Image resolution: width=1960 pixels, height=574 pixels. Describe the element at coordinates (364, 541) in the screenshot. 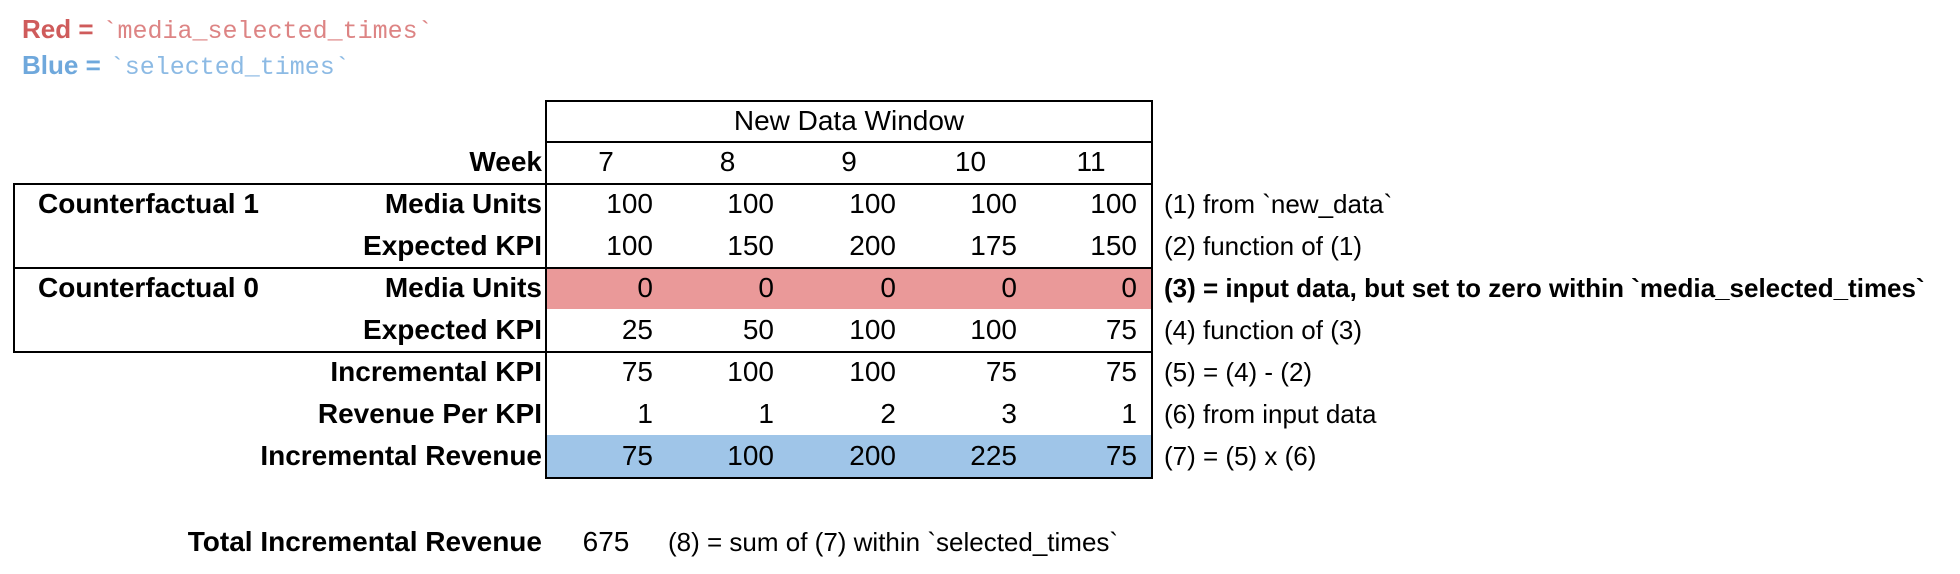

I see `total-incremental-revenue-label: Total Incremental Revenue` at that location.